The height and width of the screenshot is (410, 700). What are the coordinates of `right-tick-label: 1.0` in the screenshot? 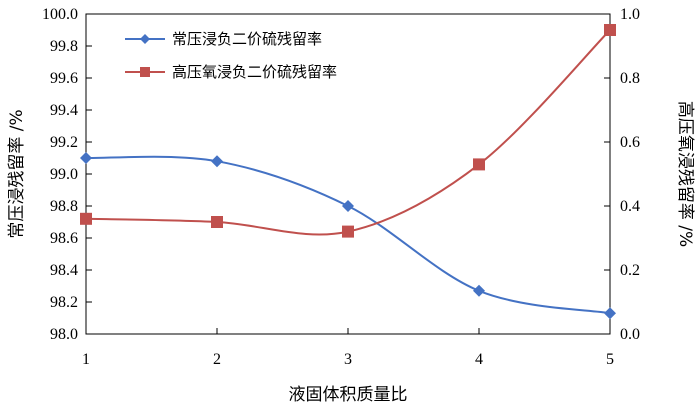 It's located at (630, 14).